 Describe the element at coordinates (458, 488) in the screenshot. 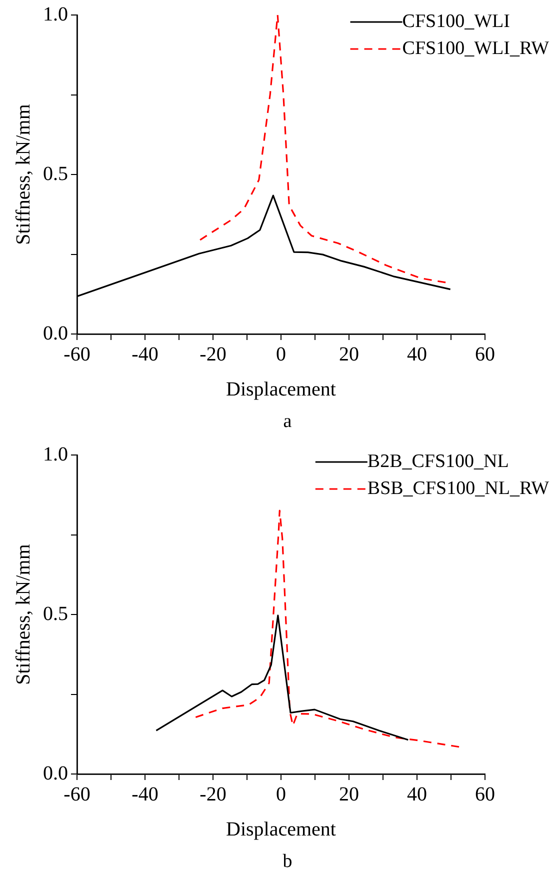

I see `legend-label: BSB_CFS100_NL_RW` at that location.